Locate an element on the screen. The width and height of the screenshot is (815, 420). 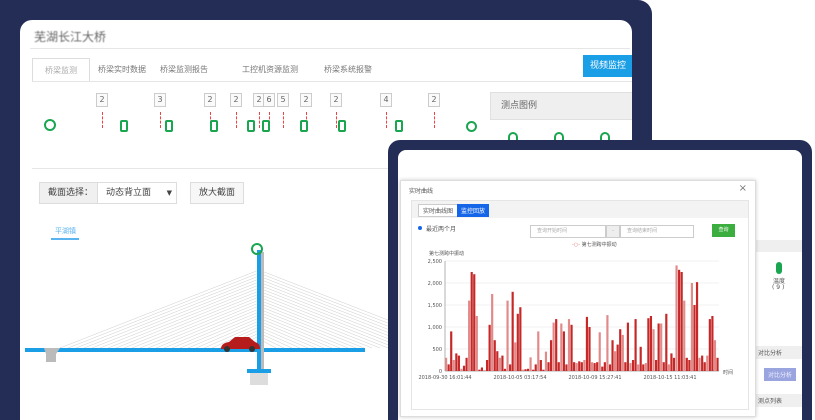
arrow-left-icon is located at coordinates (65, 239).